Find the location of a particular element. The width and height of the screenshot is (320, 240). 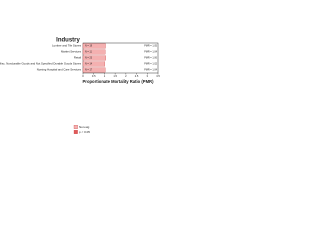

x-tick-label: 2.5 is located at coordinates (137, 76).